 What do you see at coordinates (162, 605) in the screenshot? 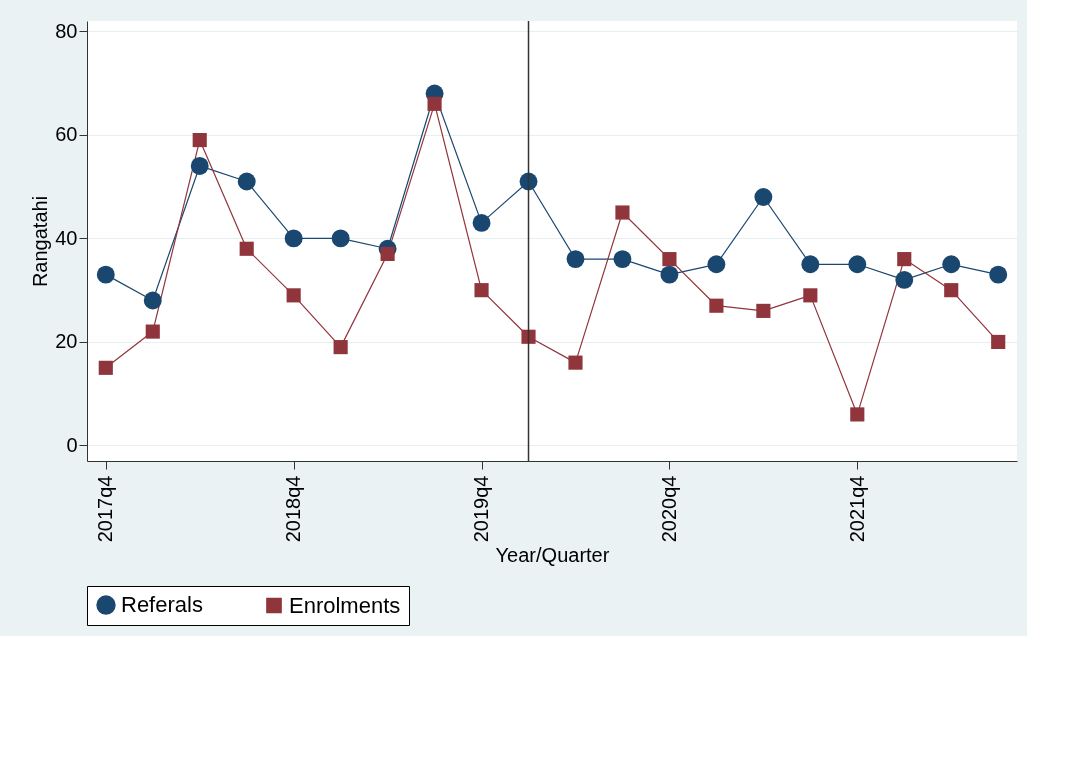
I see `legend-label: Referals` at bounding box center [162, 605].